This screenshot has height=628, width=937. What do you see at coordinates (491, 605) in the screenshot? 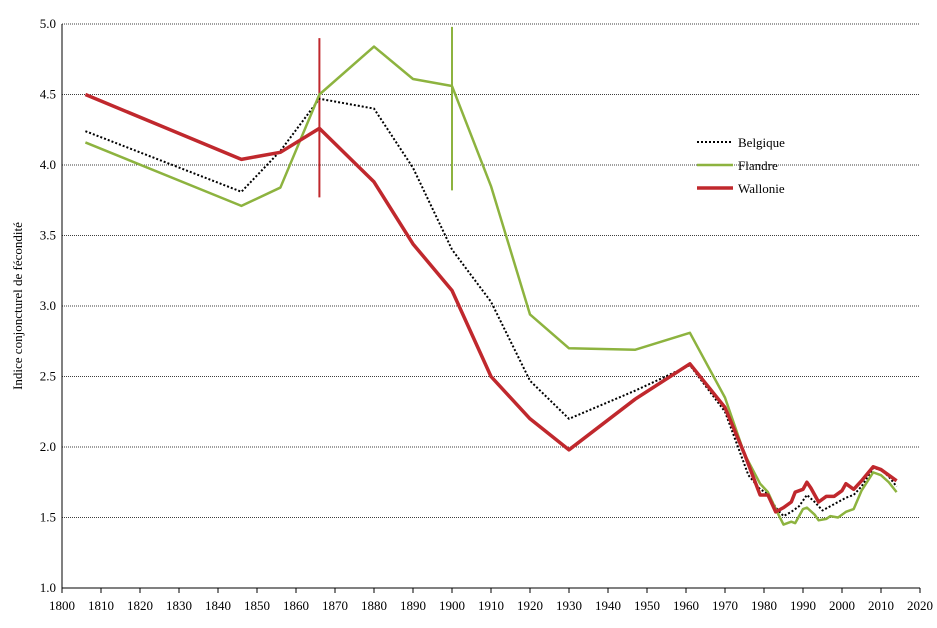
I see `x-tick-label: 1910` at bounding box center [491, 605].